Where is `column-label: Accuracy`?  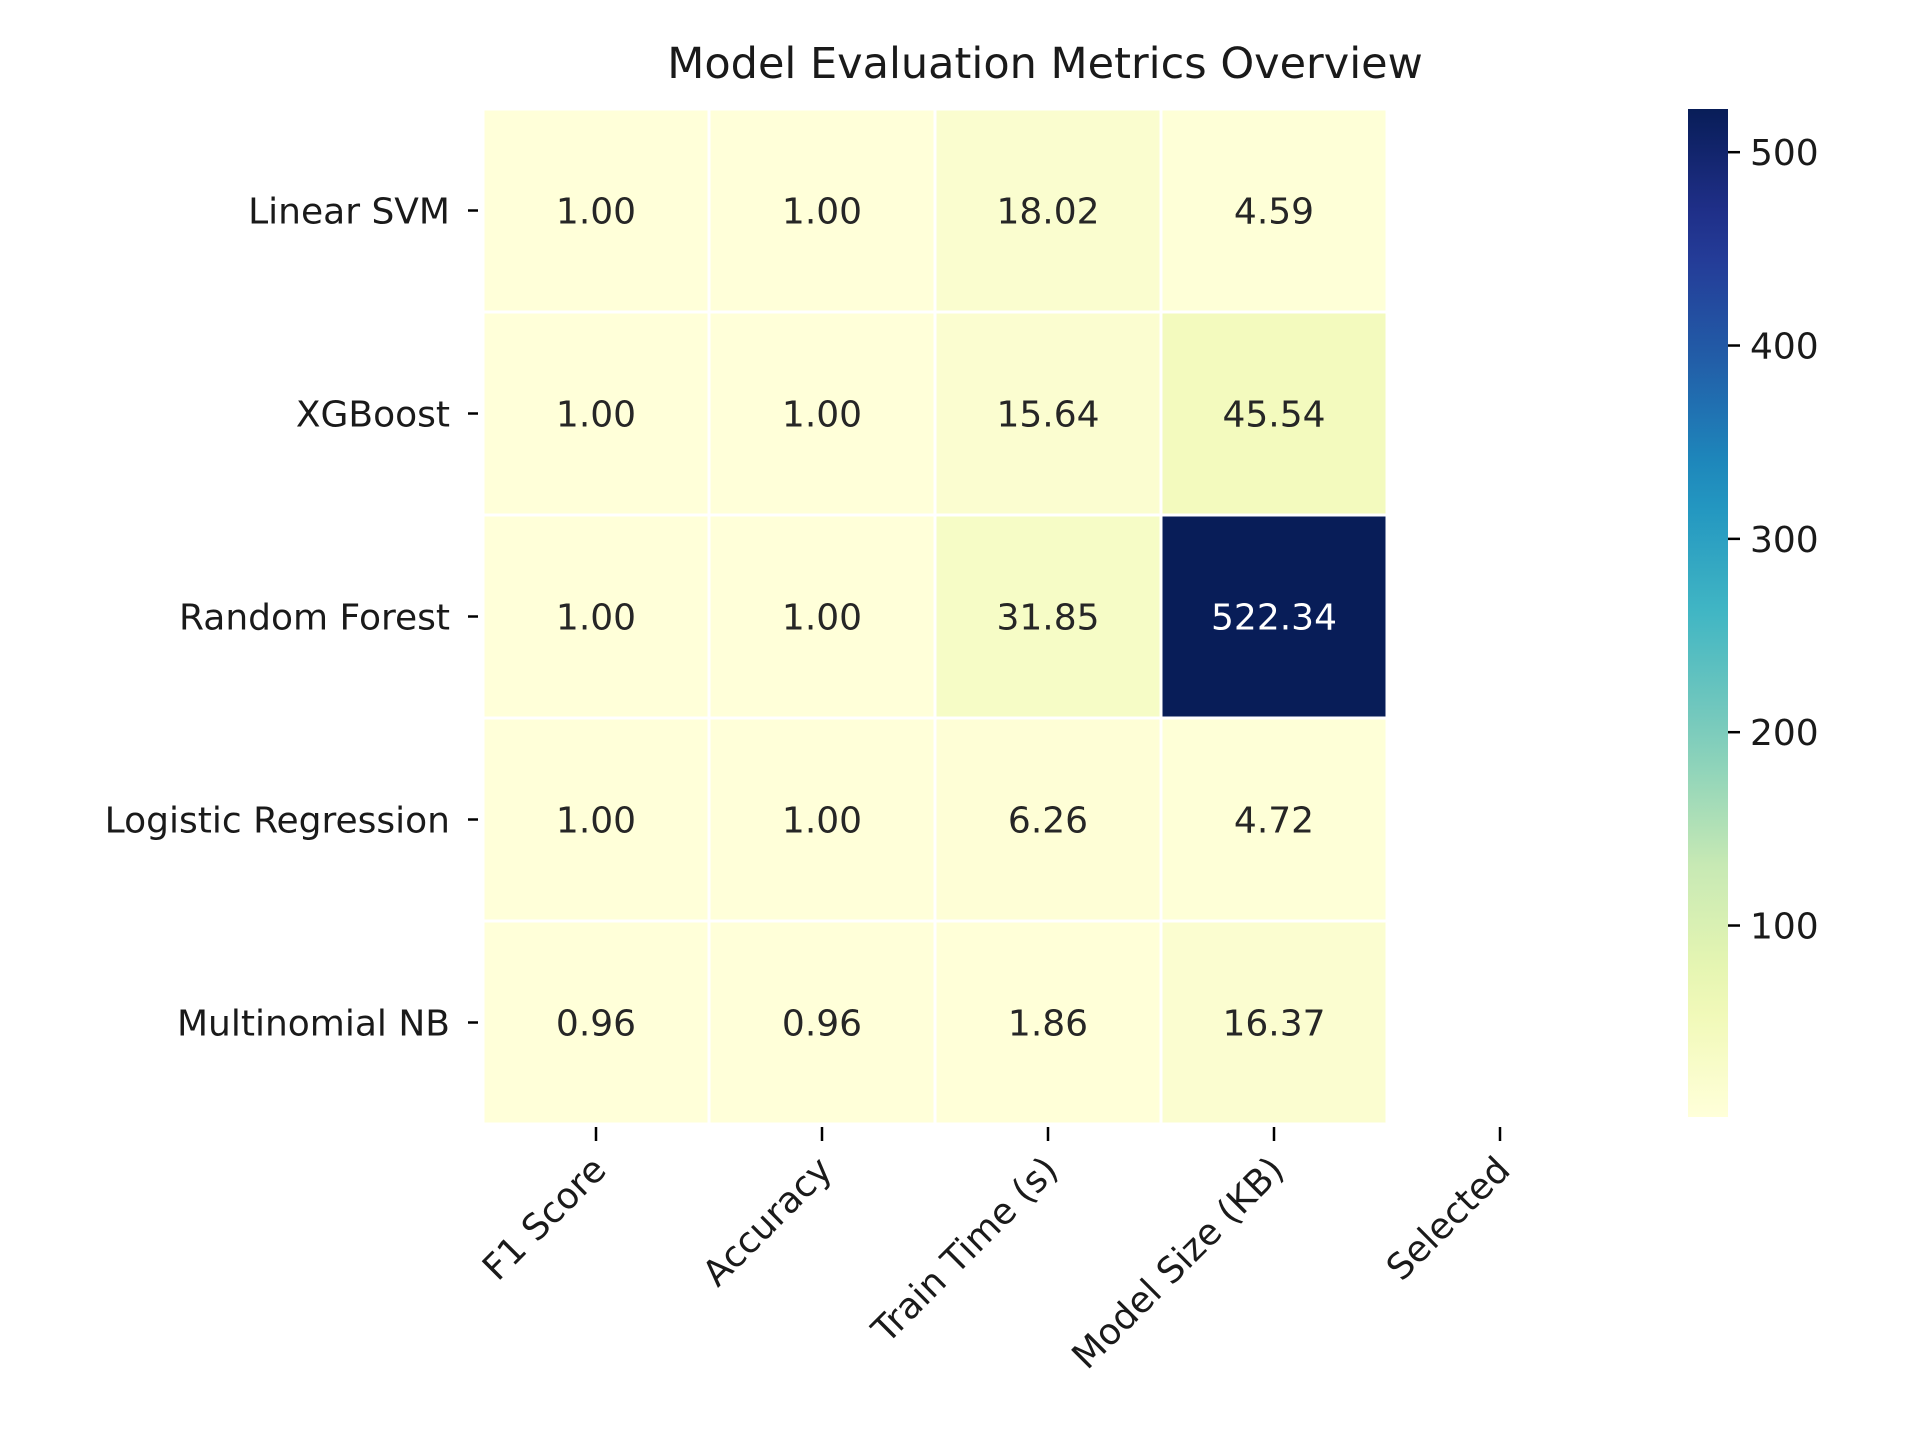 column-label: Accuracy is located at coordinates (767, 1221).